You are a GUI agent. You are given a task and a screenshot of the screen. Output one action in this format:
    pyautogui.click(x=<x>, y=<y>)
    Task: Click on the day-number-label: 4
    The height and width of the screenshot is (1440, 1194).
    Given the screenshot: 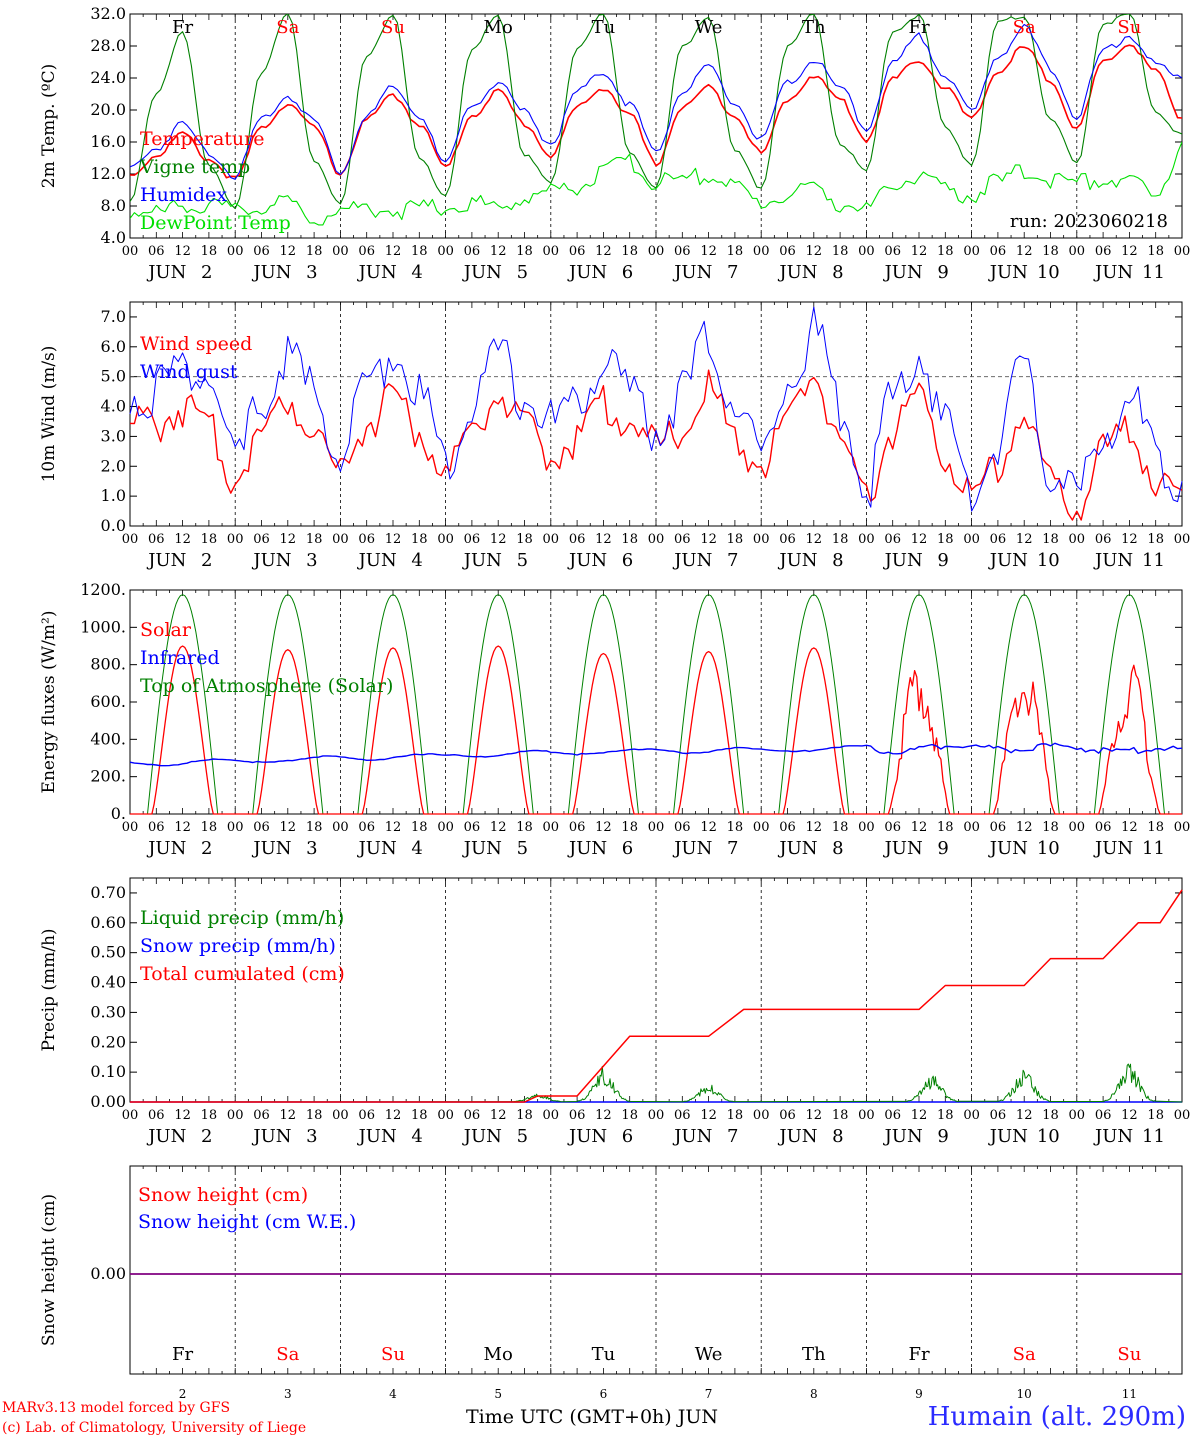 What is the action you would take?
    pyautogui.click(x=416, y=1136)
    